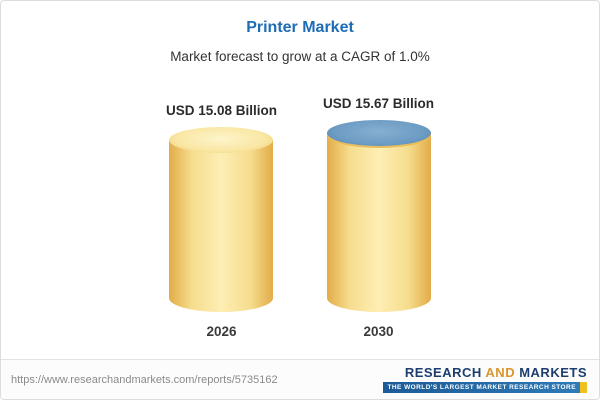 This screenshot has width=600, height=400. I want to click on value-label-2030: USD 15.67 Billion, so click(379, 103).